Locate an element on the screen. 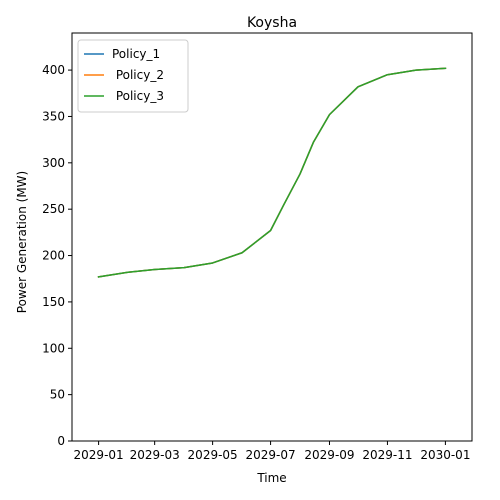  x-tick-label: 2029-01 is located at coordinates (99, 455).